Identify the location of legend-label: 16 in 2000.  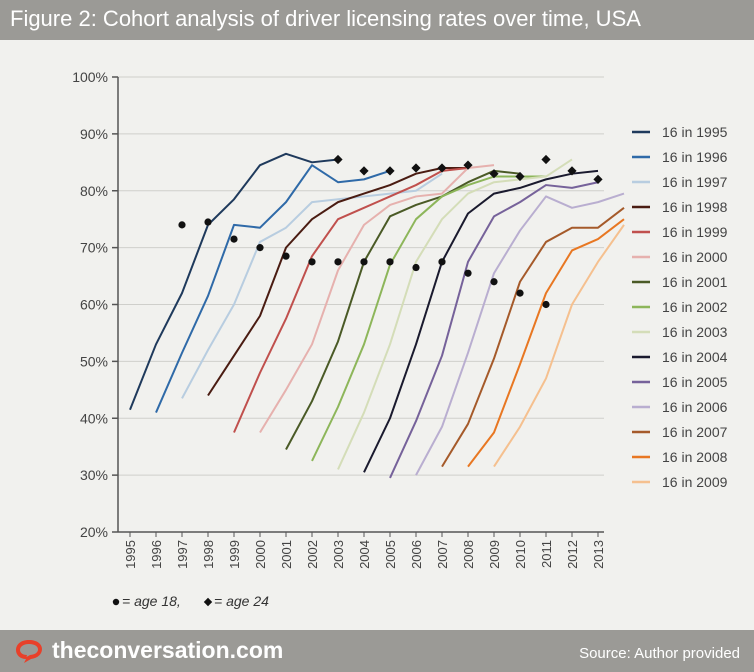
(695, 257).